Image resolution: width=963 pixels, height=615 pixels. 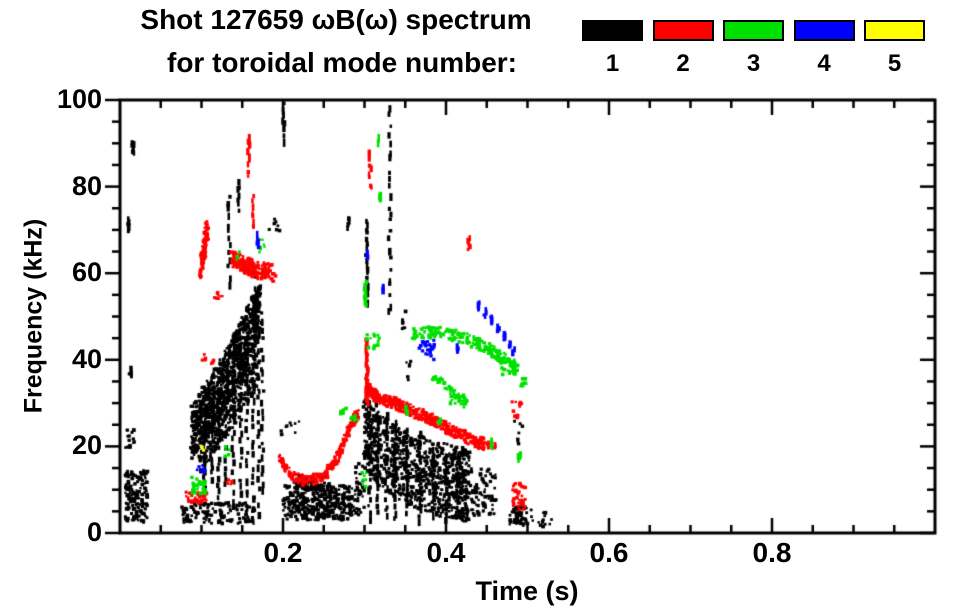 I want to click on y-axis-title: Frequency (kHz), so click(x=33, y=316).